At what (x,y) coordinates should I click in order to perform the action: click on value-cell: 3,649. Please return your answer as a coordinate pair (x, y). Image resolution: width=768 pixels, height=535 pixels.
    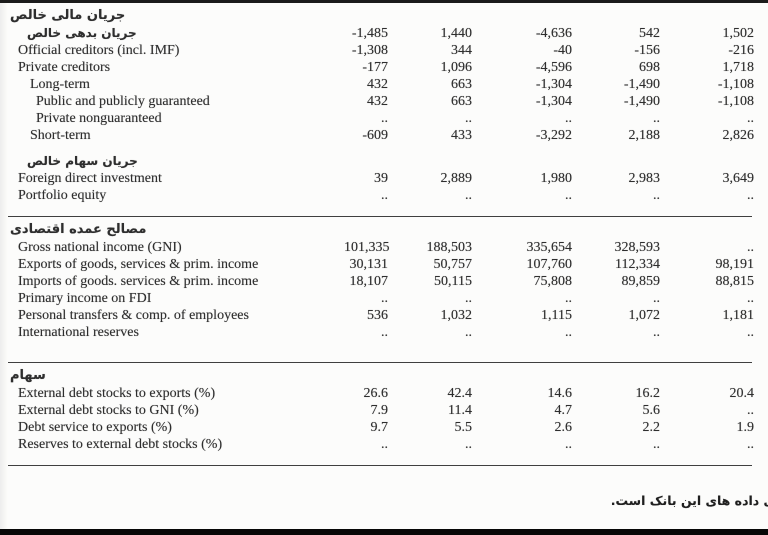
    Looking at the image, I should click on (738, 178).